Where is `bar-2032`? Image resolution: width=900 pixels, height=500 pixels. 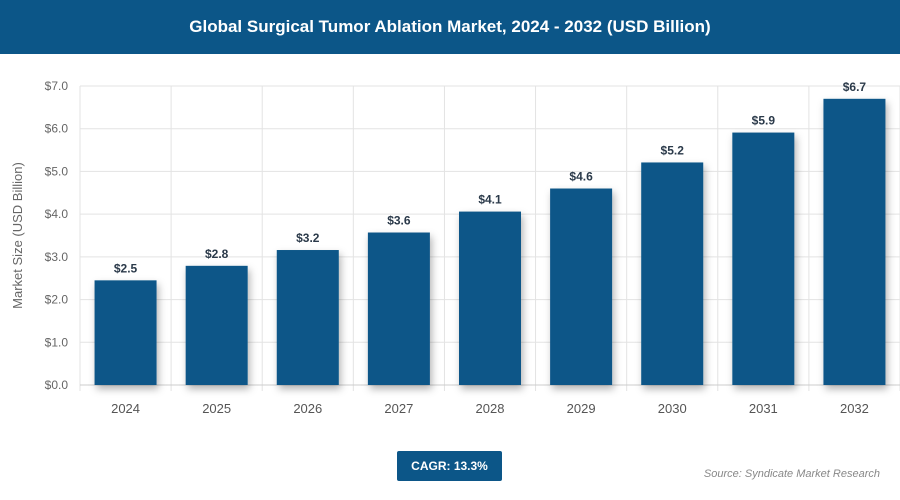
bar-2032 is located at coordinates (854, 242).